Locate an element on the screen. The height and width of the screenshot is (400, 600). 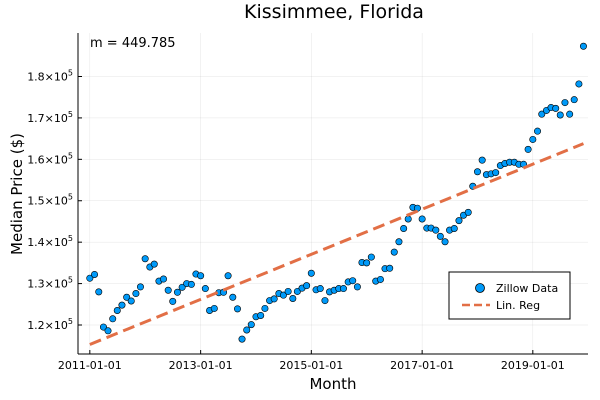
y-tick-label: 1.2×105 is located at coordinates (50, 324).